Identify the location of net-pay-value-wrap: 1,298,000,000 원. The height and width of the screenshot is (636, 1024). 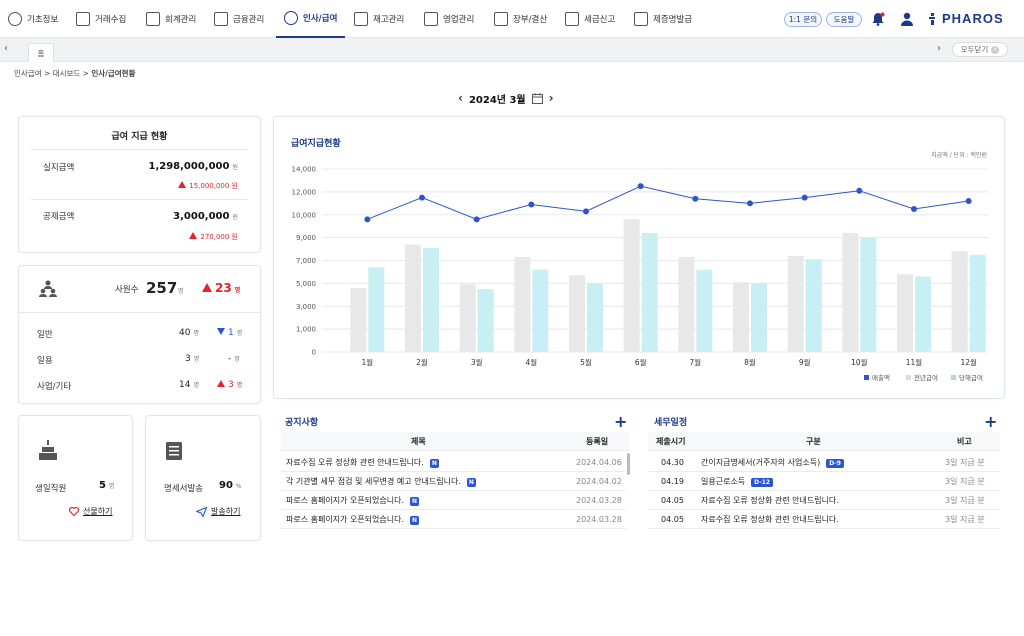
(193, 166).